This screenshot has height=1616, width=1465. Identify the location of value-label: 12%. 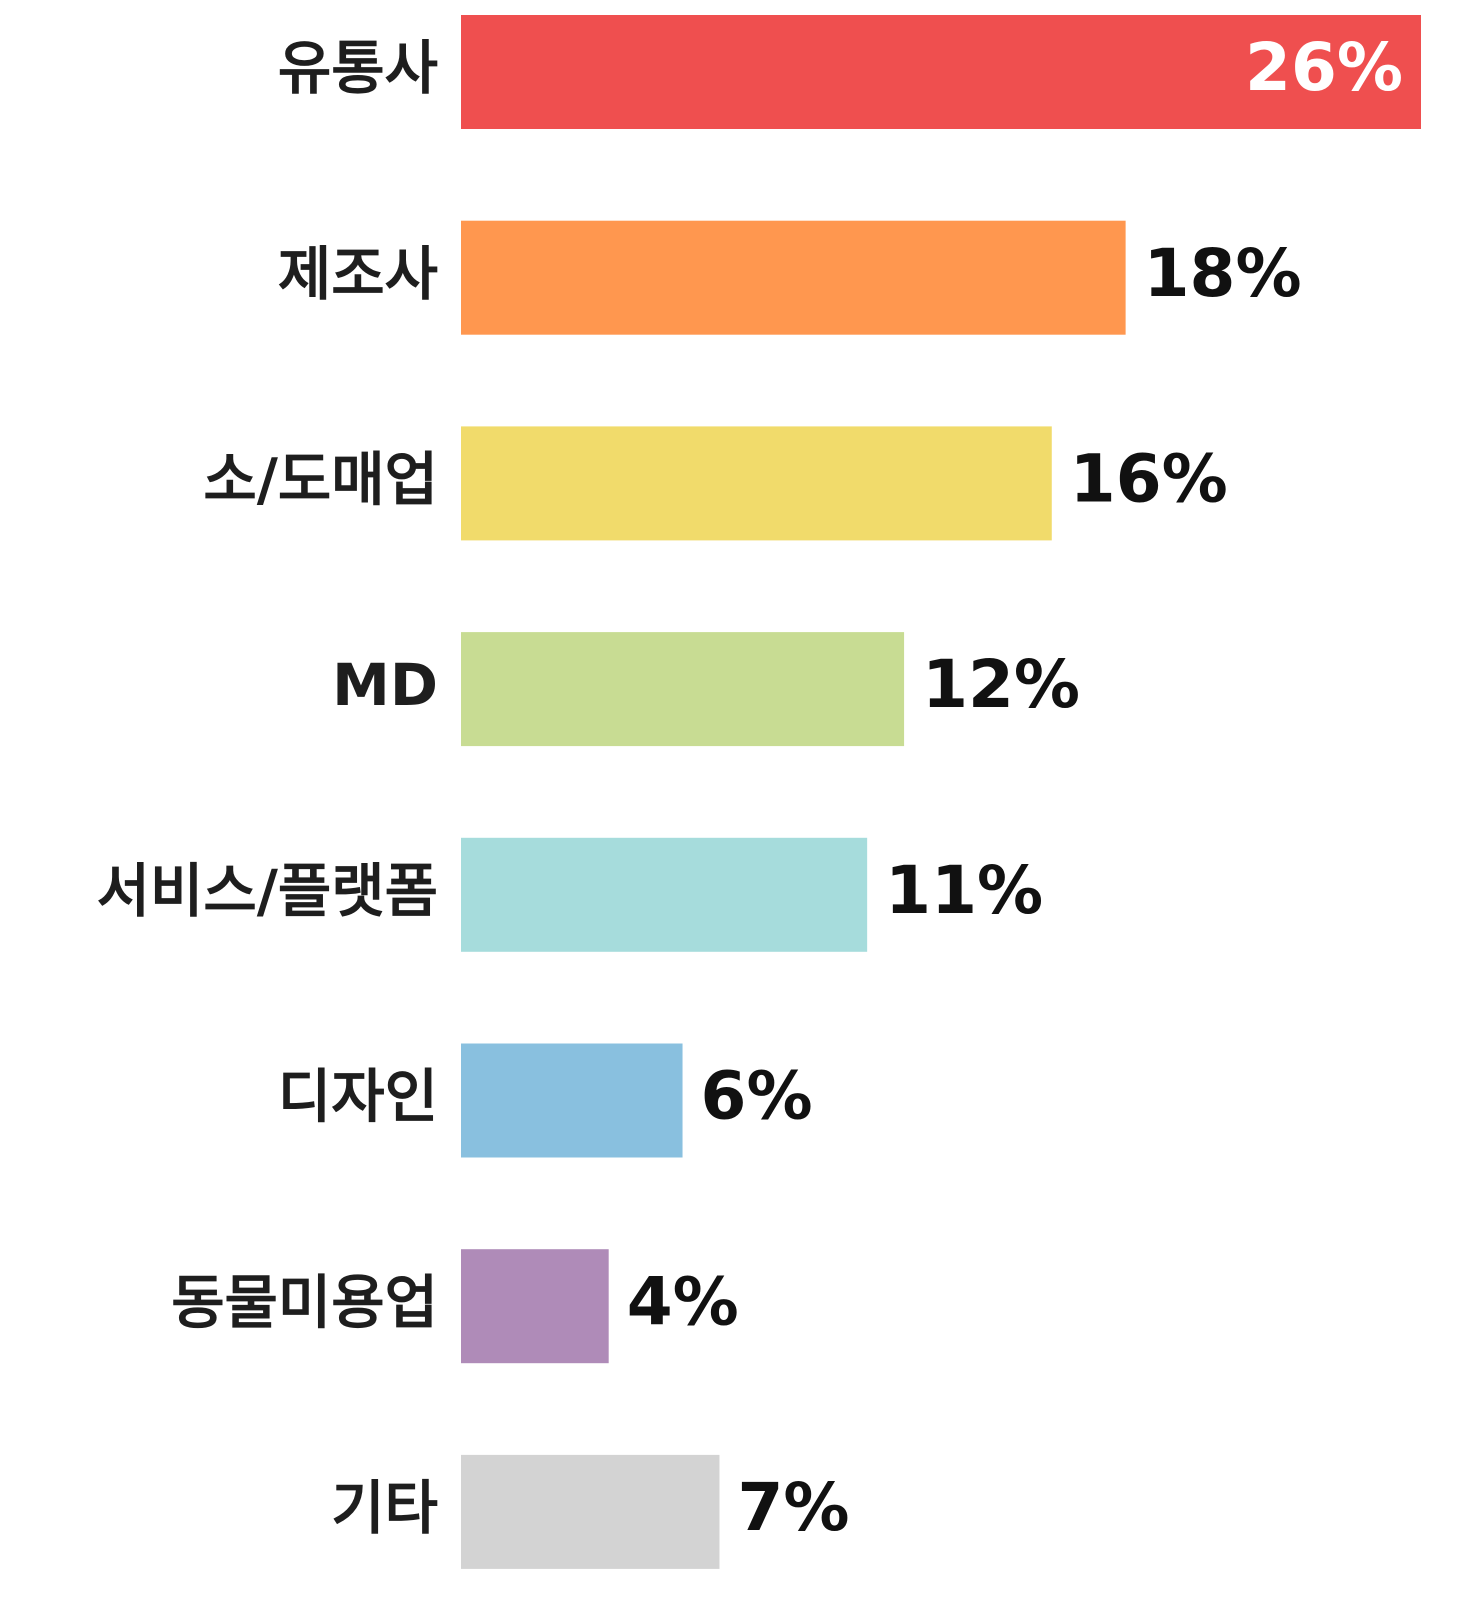
(1001, 684).